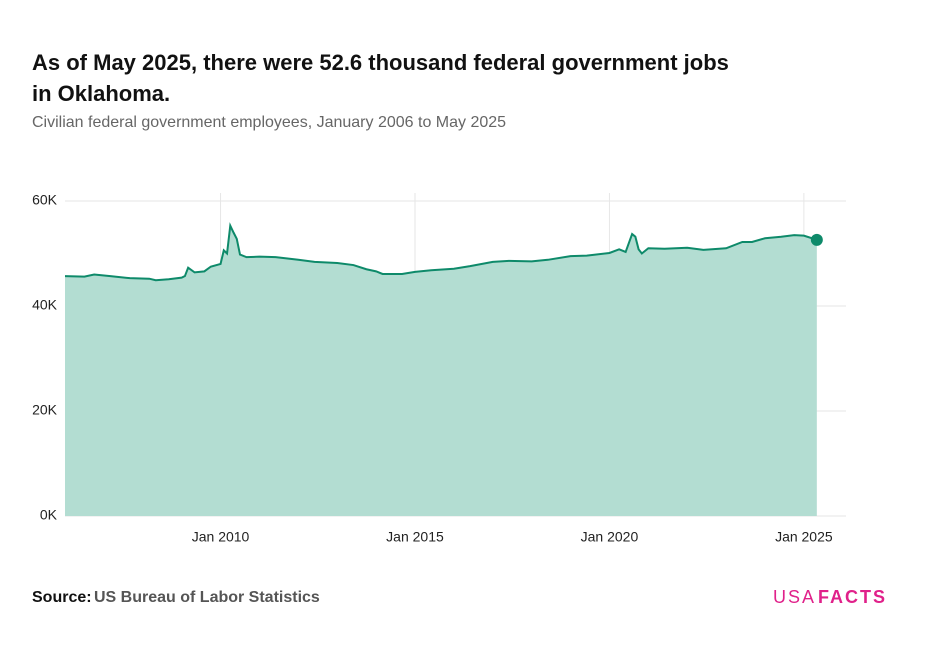 The image size is (929, 661). I want to click on y-tick-label: 60K, so click(45, 200).